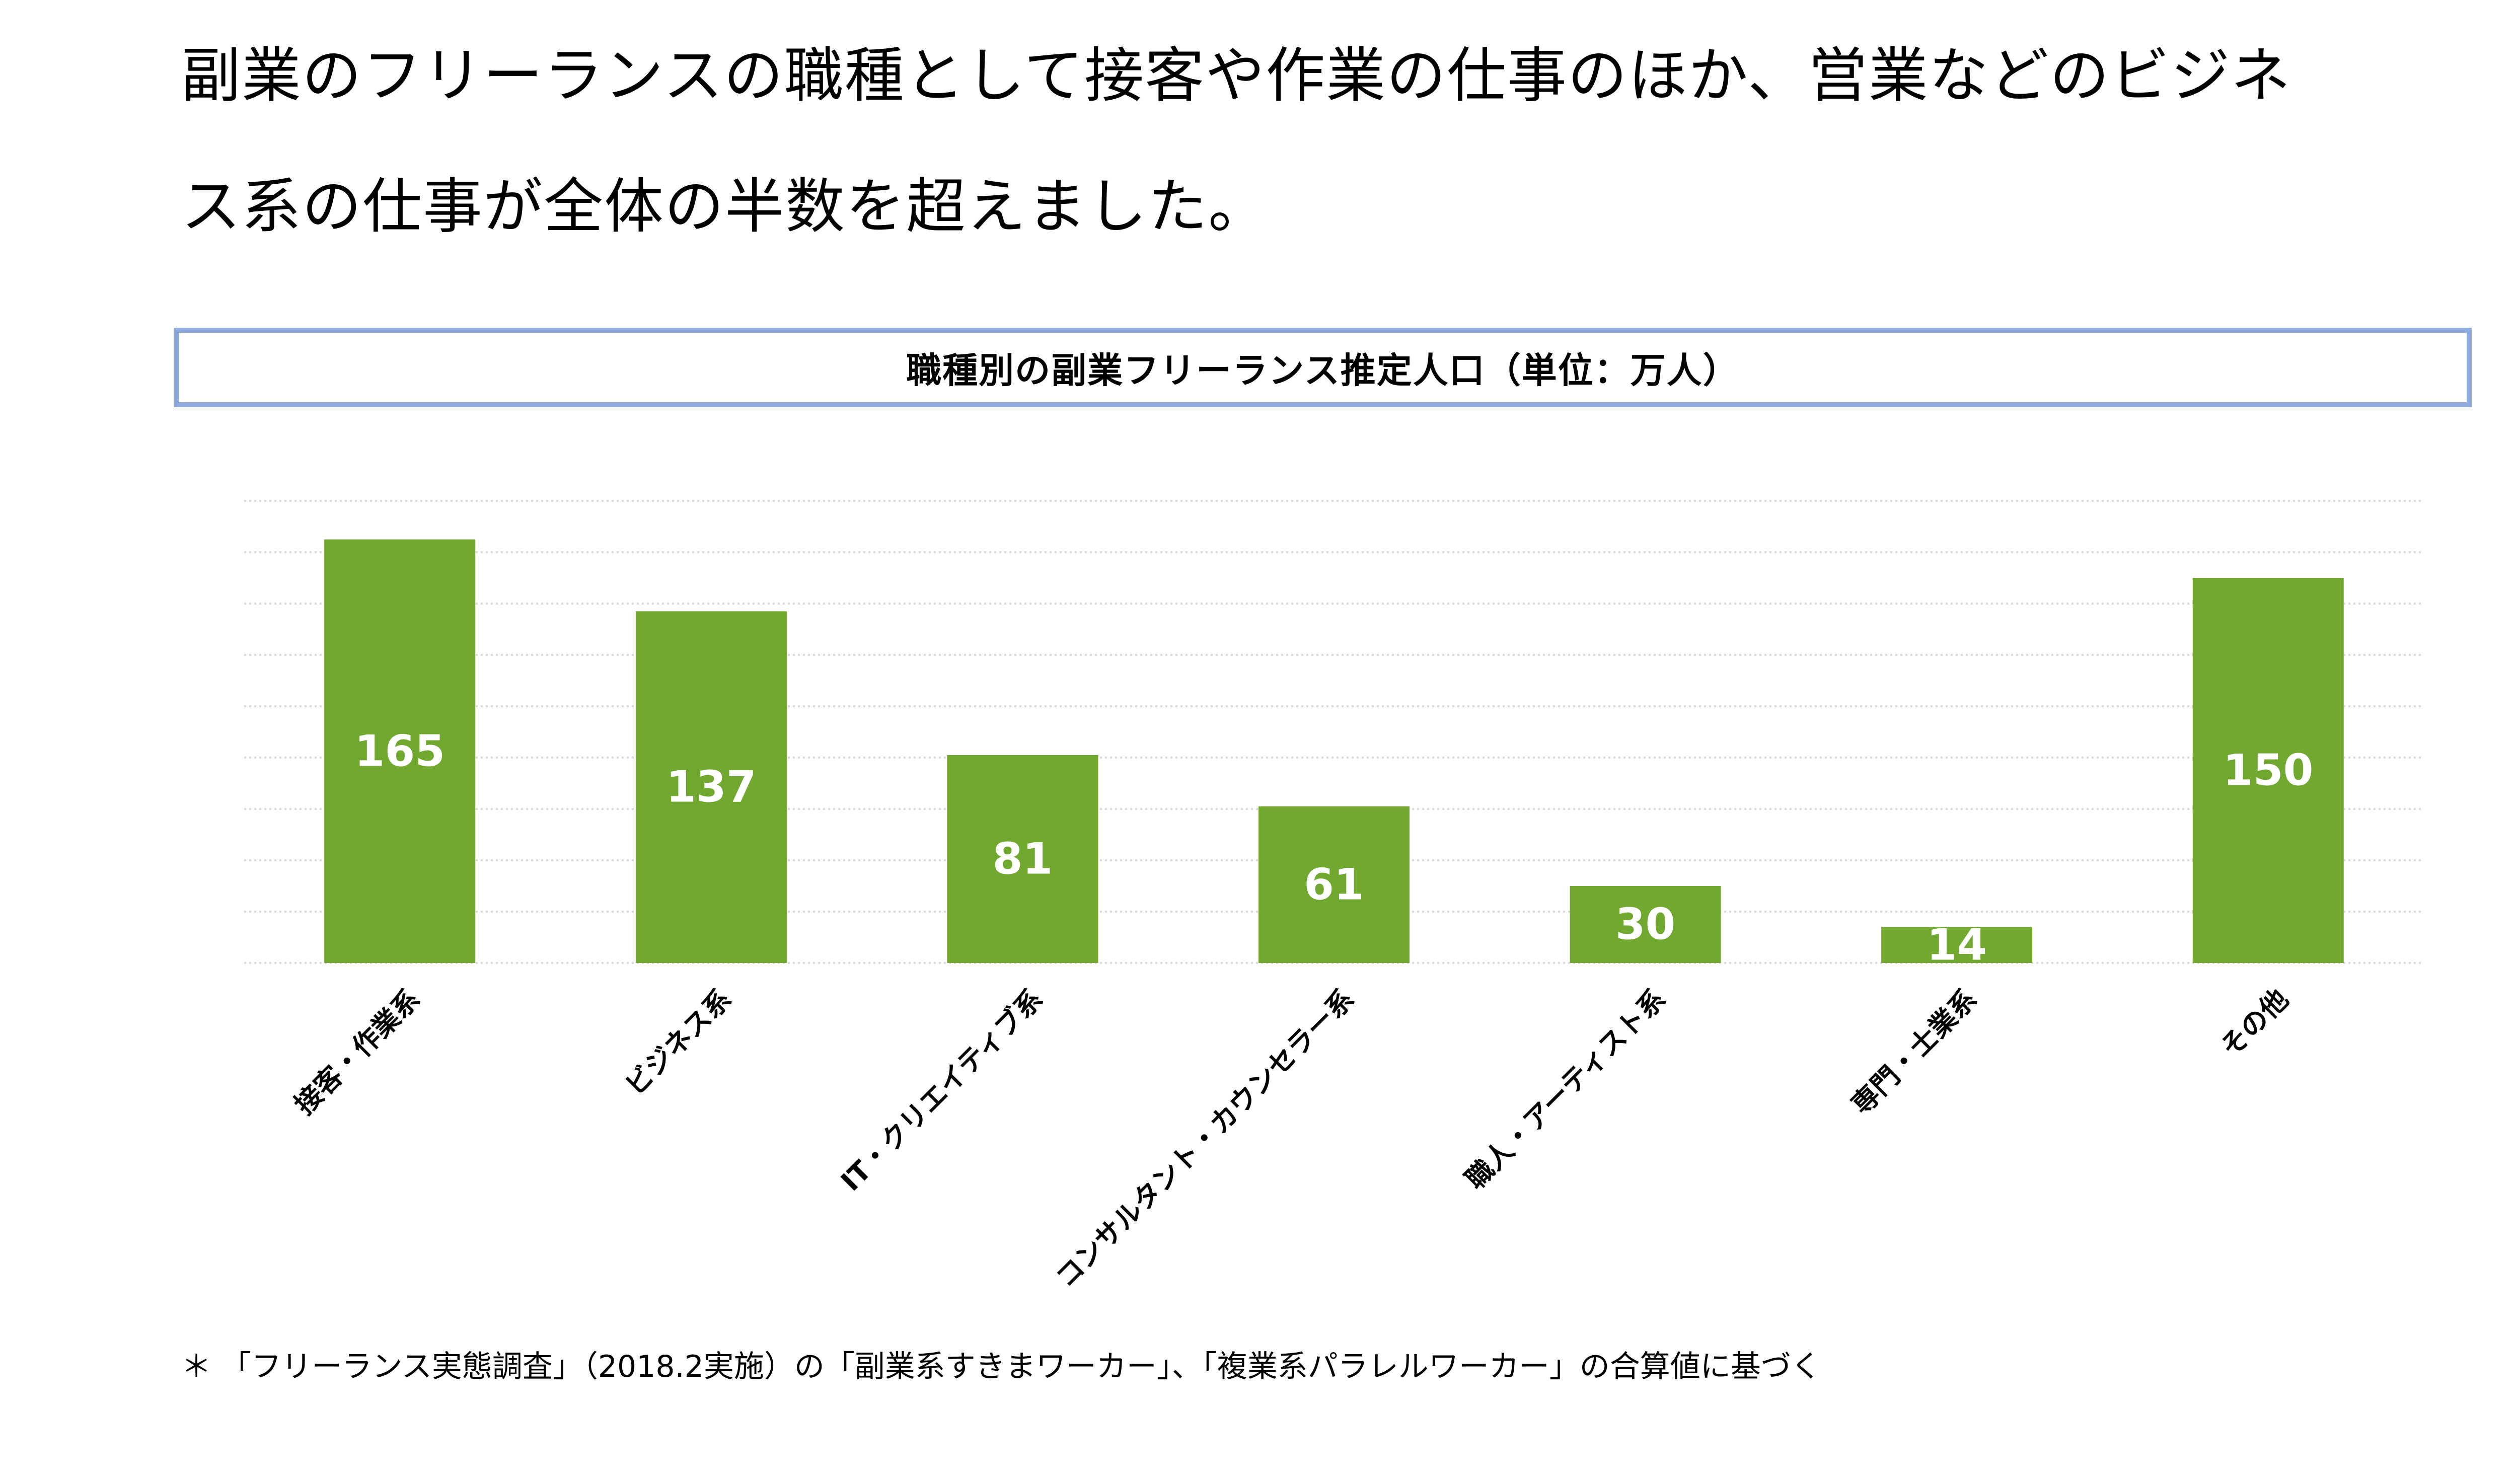 This screenshot has width=2517, height=1484. Describe the element at coordinates (1236, 75) in the screenshot. I see `headline-line-1: 副業のフリーランスの職種として接客や作業の仕事のほか、営業などのビジネ` at that location.